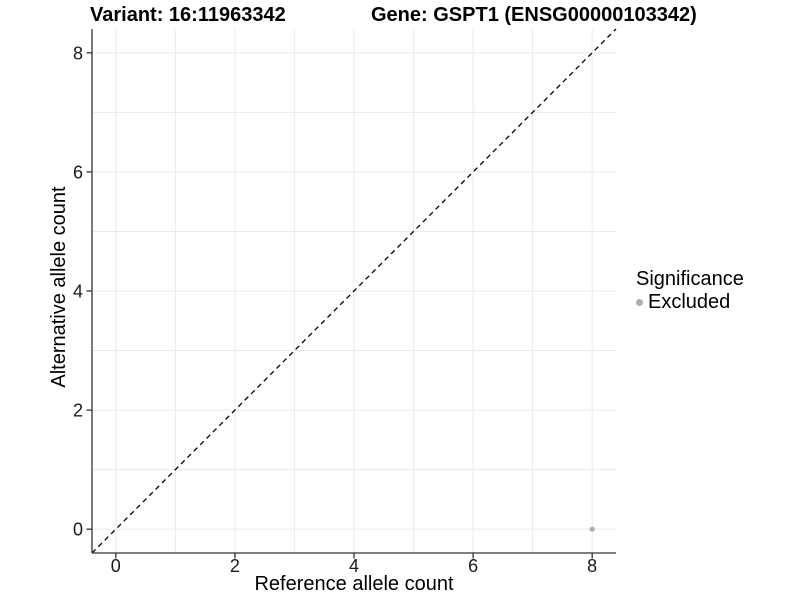 The image size is (800, 600). What do you see at coordinates (235, 566) in the screenshot?
I see `x-tick-label: 2` at bounding box center [235, 566].